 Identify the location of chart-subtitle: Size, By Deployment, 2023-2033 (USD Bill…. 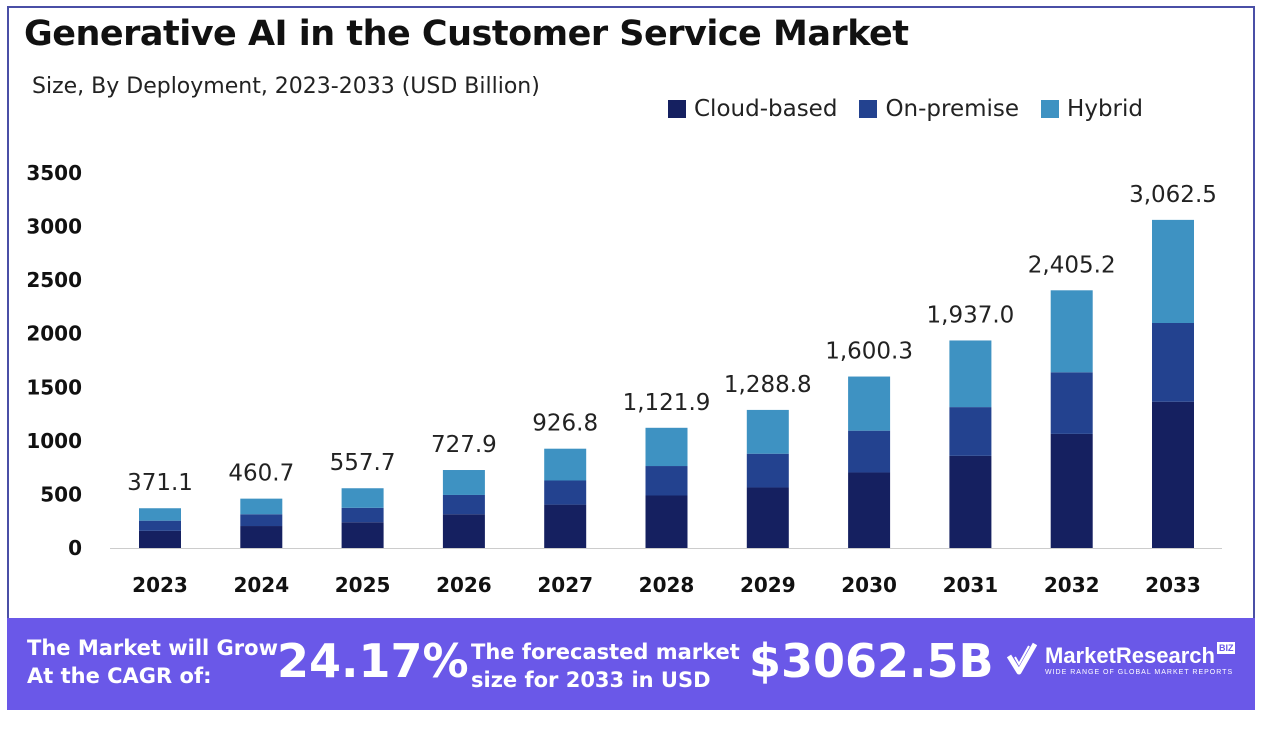
(286, 86).